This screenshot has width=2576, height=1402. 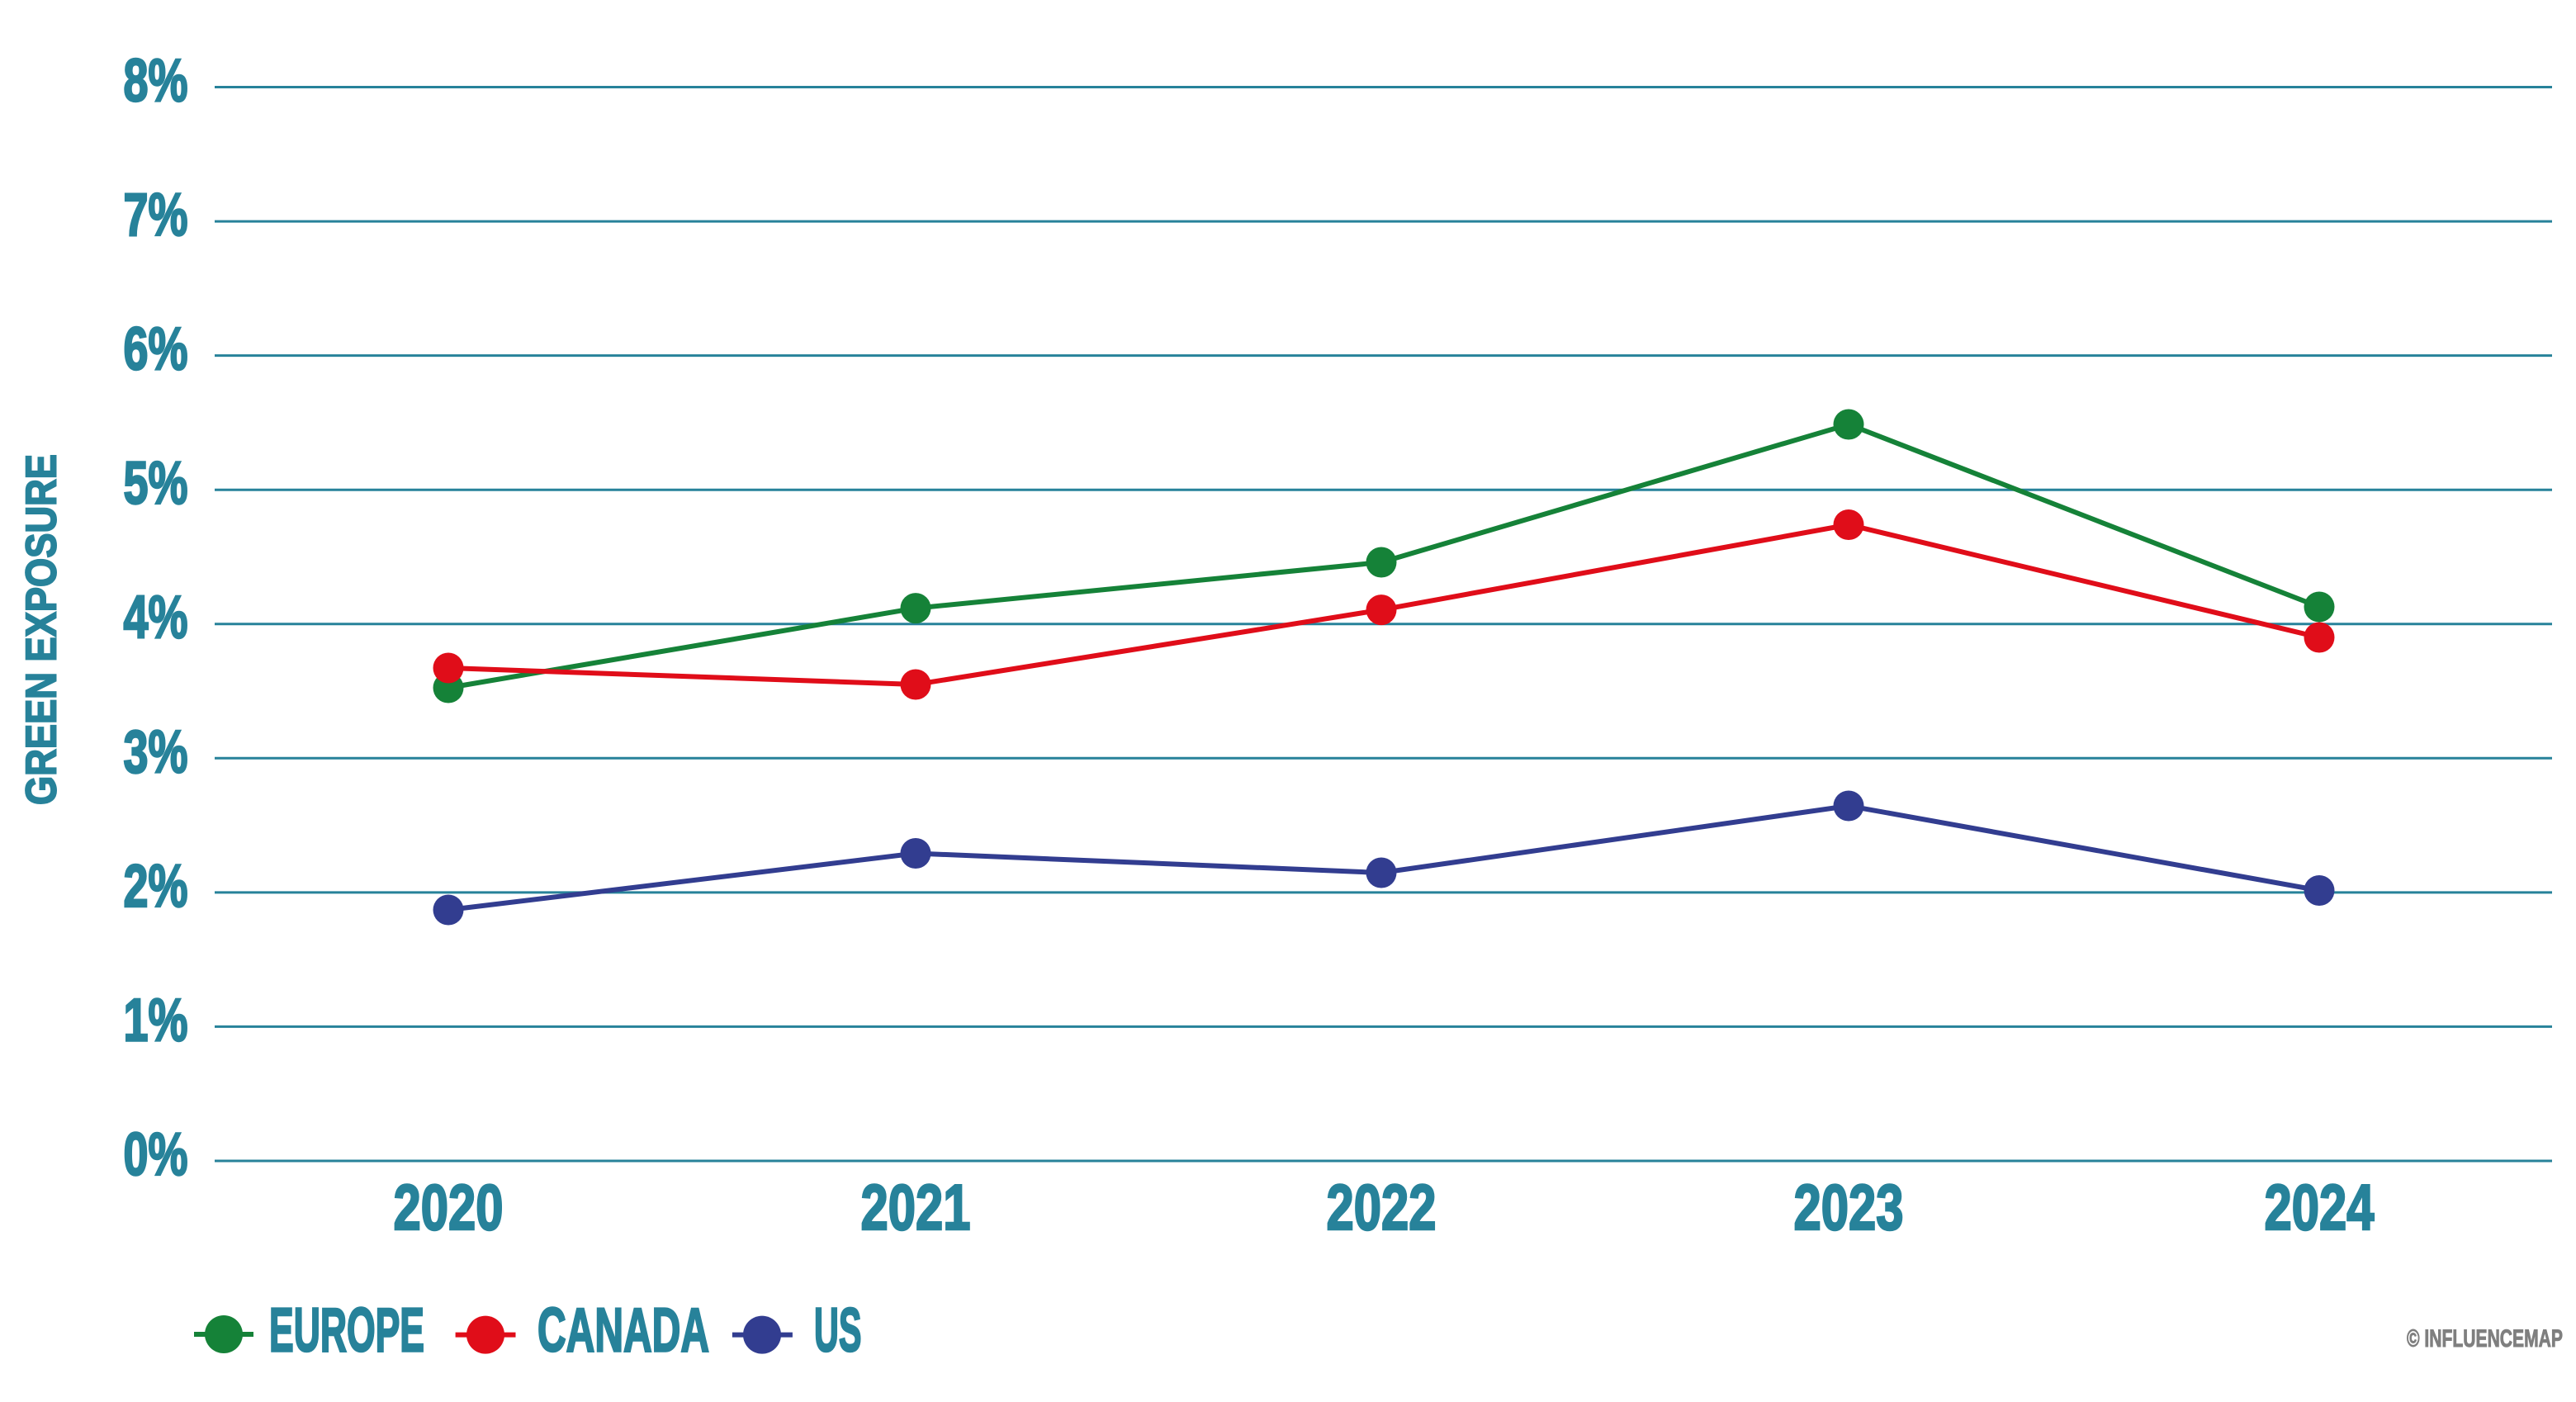 What do you see at coordinates (449, 1207) in the screenshot?
I see `svg-text: 2020` at bounding box center [449, 1207].